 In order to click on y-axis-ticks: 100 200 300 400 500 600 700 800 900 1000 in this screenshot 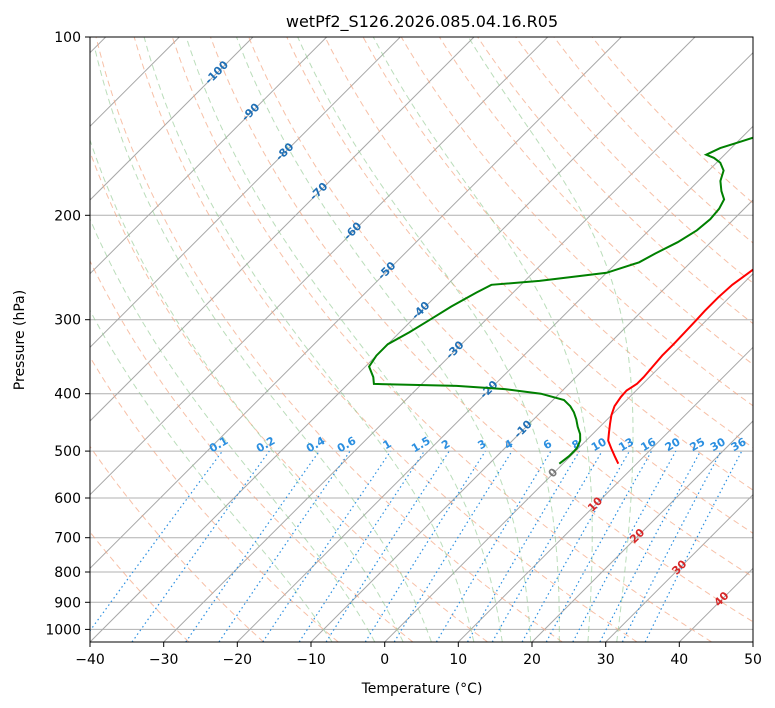, I will do `click(67, 334)`.